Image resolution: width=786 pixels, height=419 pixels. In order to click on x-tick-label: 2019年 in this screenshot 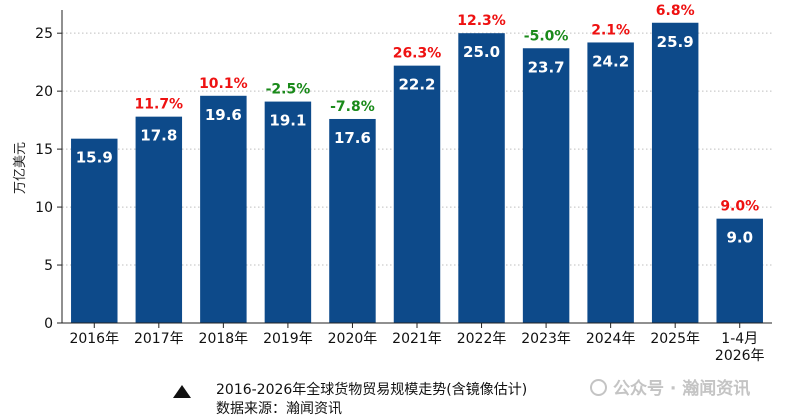, I will do `click(288, 339)`.